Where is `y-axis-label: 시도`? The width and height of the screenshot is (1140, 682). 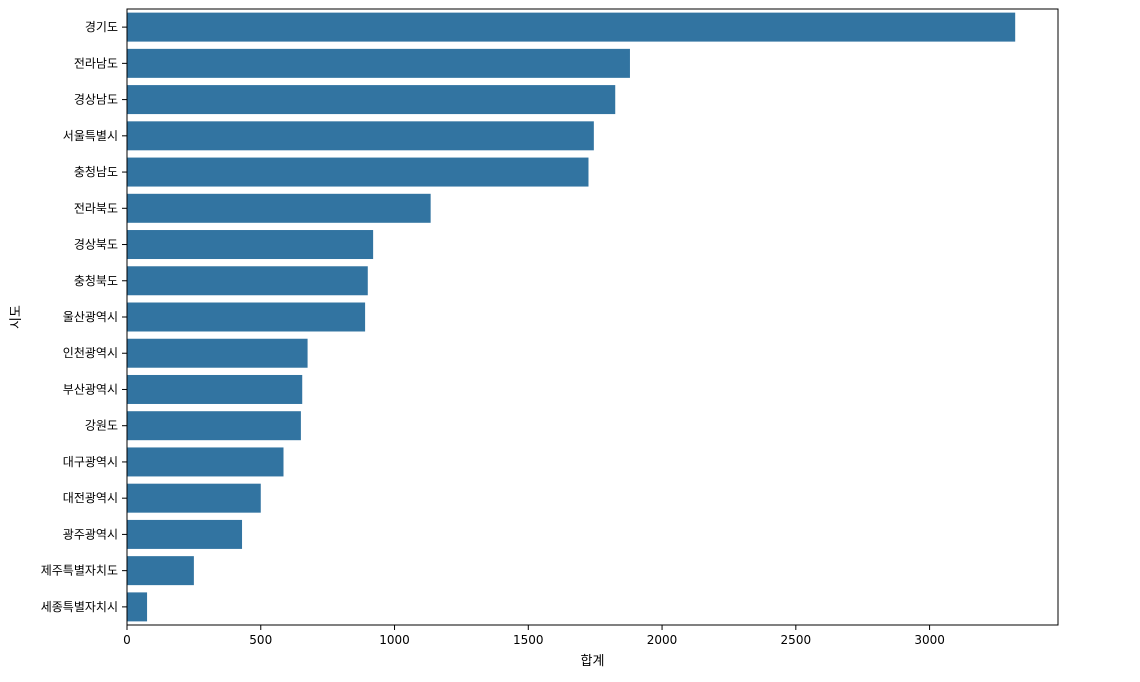
y-axis-label: 시도 is located at coordinates (16, 317).